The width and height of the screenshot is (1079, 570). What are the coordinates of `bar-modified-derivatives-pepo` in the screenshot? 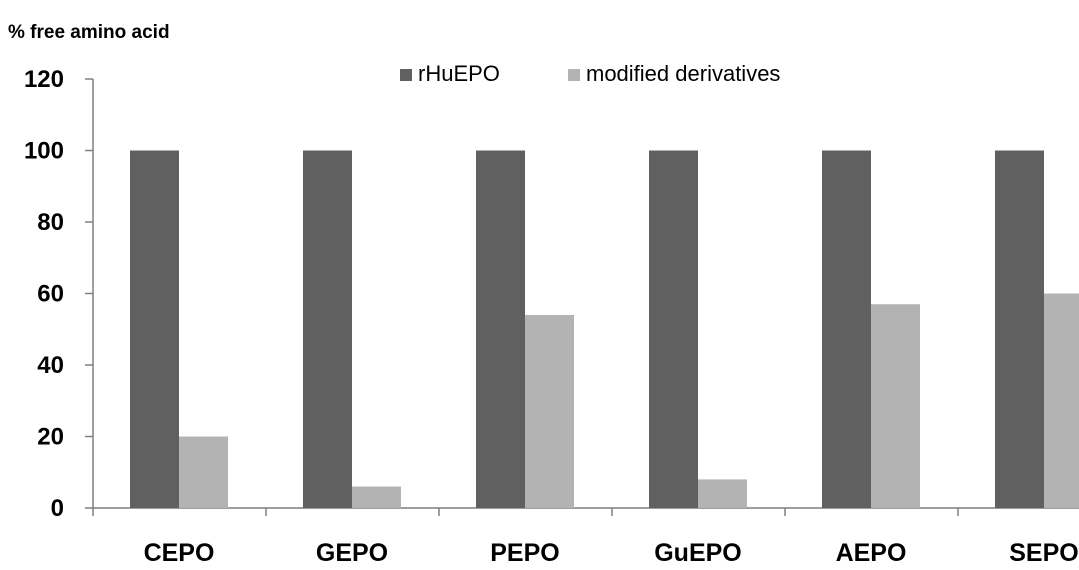 It's located at (549, 411).